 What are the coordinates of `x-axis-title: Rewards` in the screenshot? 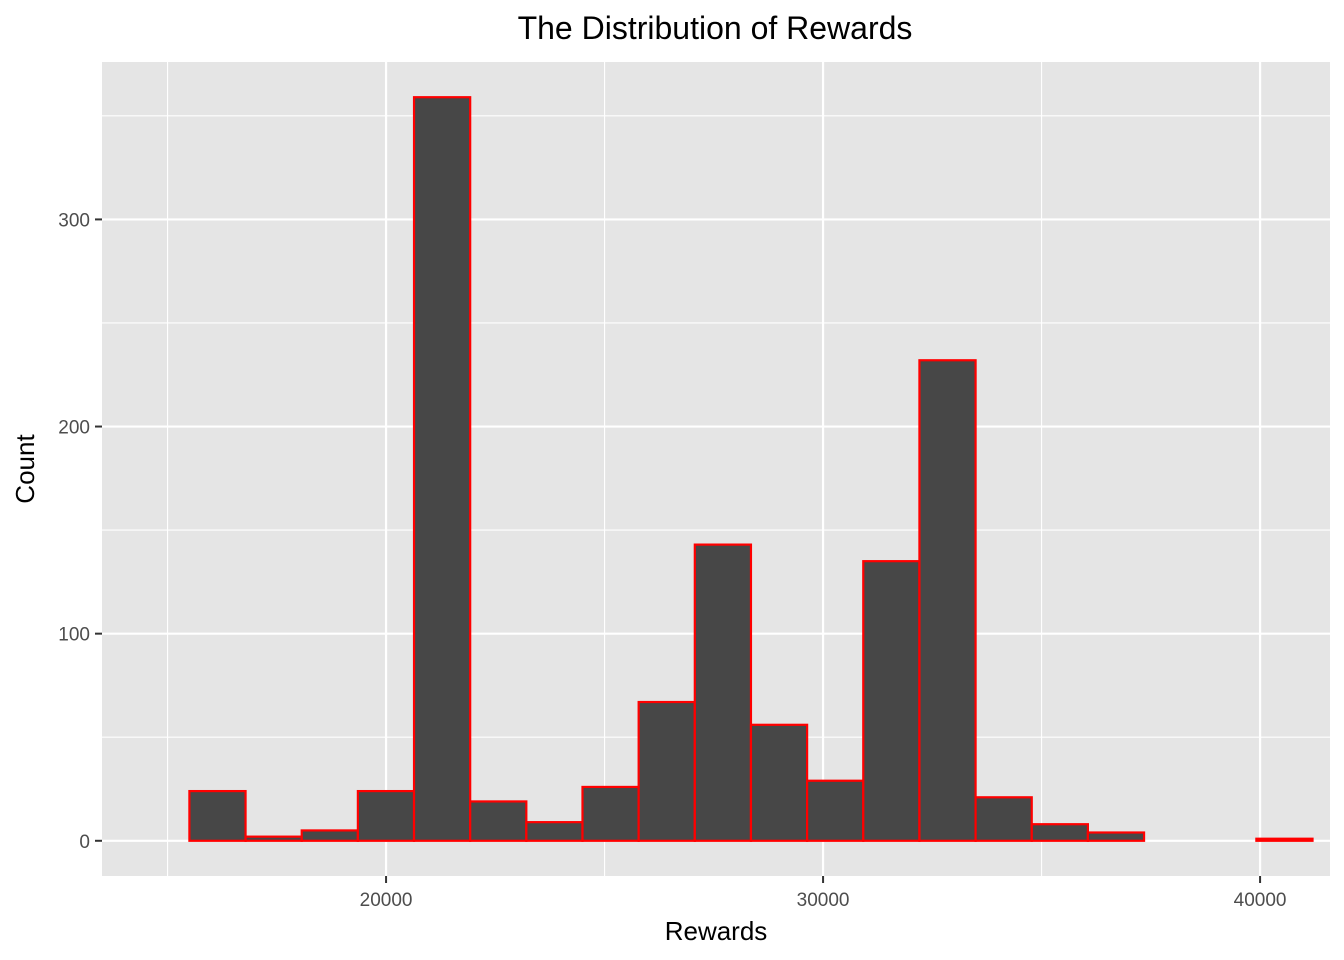 It's located at (716, 931).